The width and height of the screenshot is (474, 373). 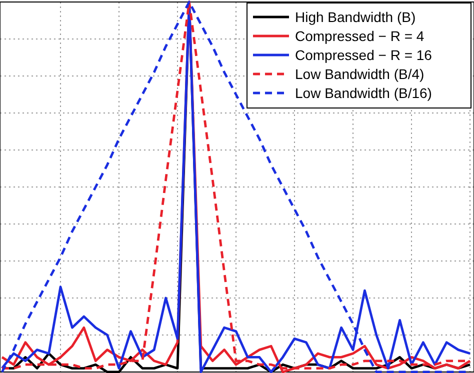 What do you see at coordinates (359, 74) in the screenshot?
I see `legend-label: Low Bandwidth (B/4)` at bounding box center [359, 74].